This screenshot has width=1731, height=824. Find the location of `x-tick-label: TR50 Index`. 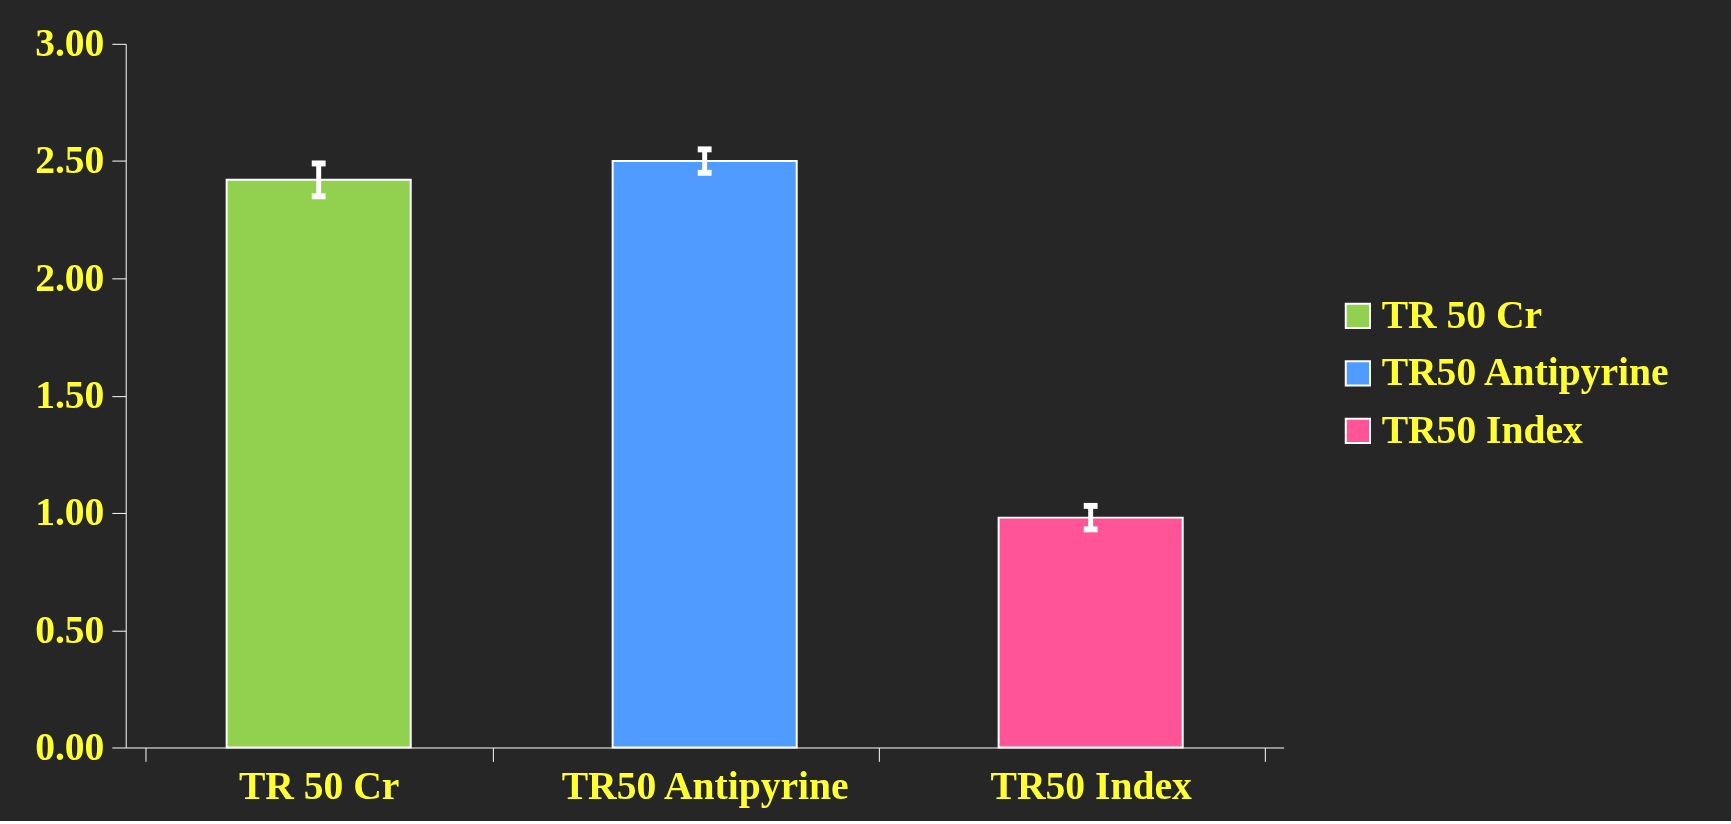

x-tick-label: TR50 Index is located at coordinates (1091, 786).